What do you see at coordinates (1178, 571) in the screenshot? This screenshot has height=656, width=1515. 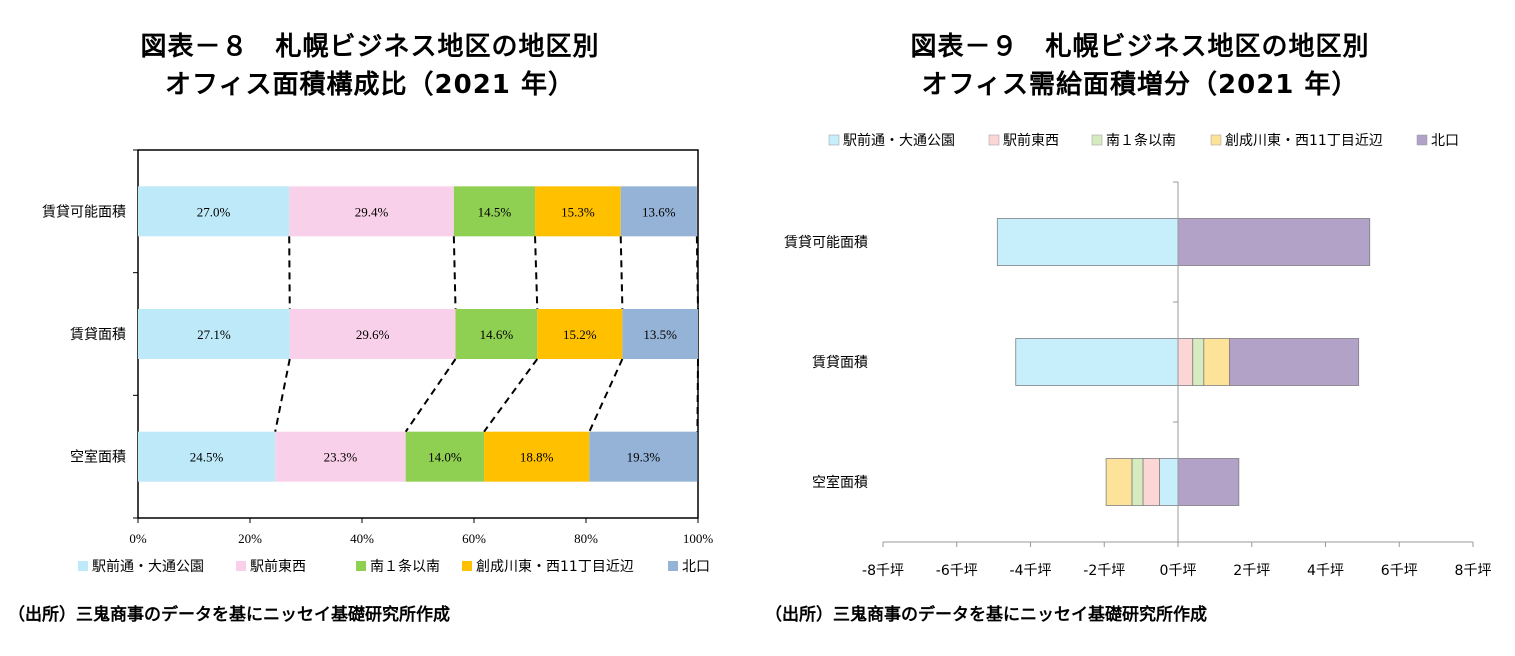 I see `x-tick-label: 0千坪` at bounding box center [1178, 571].